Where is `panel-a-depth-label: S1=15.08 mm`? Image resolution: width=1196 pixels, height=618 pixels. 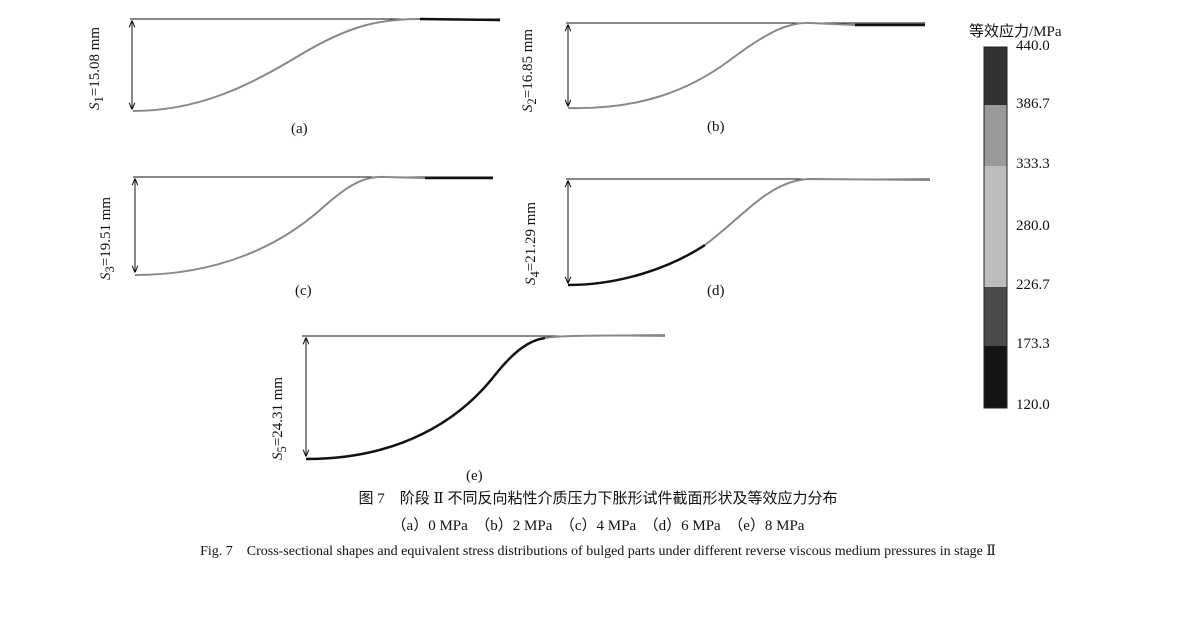
panel-a-depth-label: S1=15.08 mm is located at coordinates (97, 68).